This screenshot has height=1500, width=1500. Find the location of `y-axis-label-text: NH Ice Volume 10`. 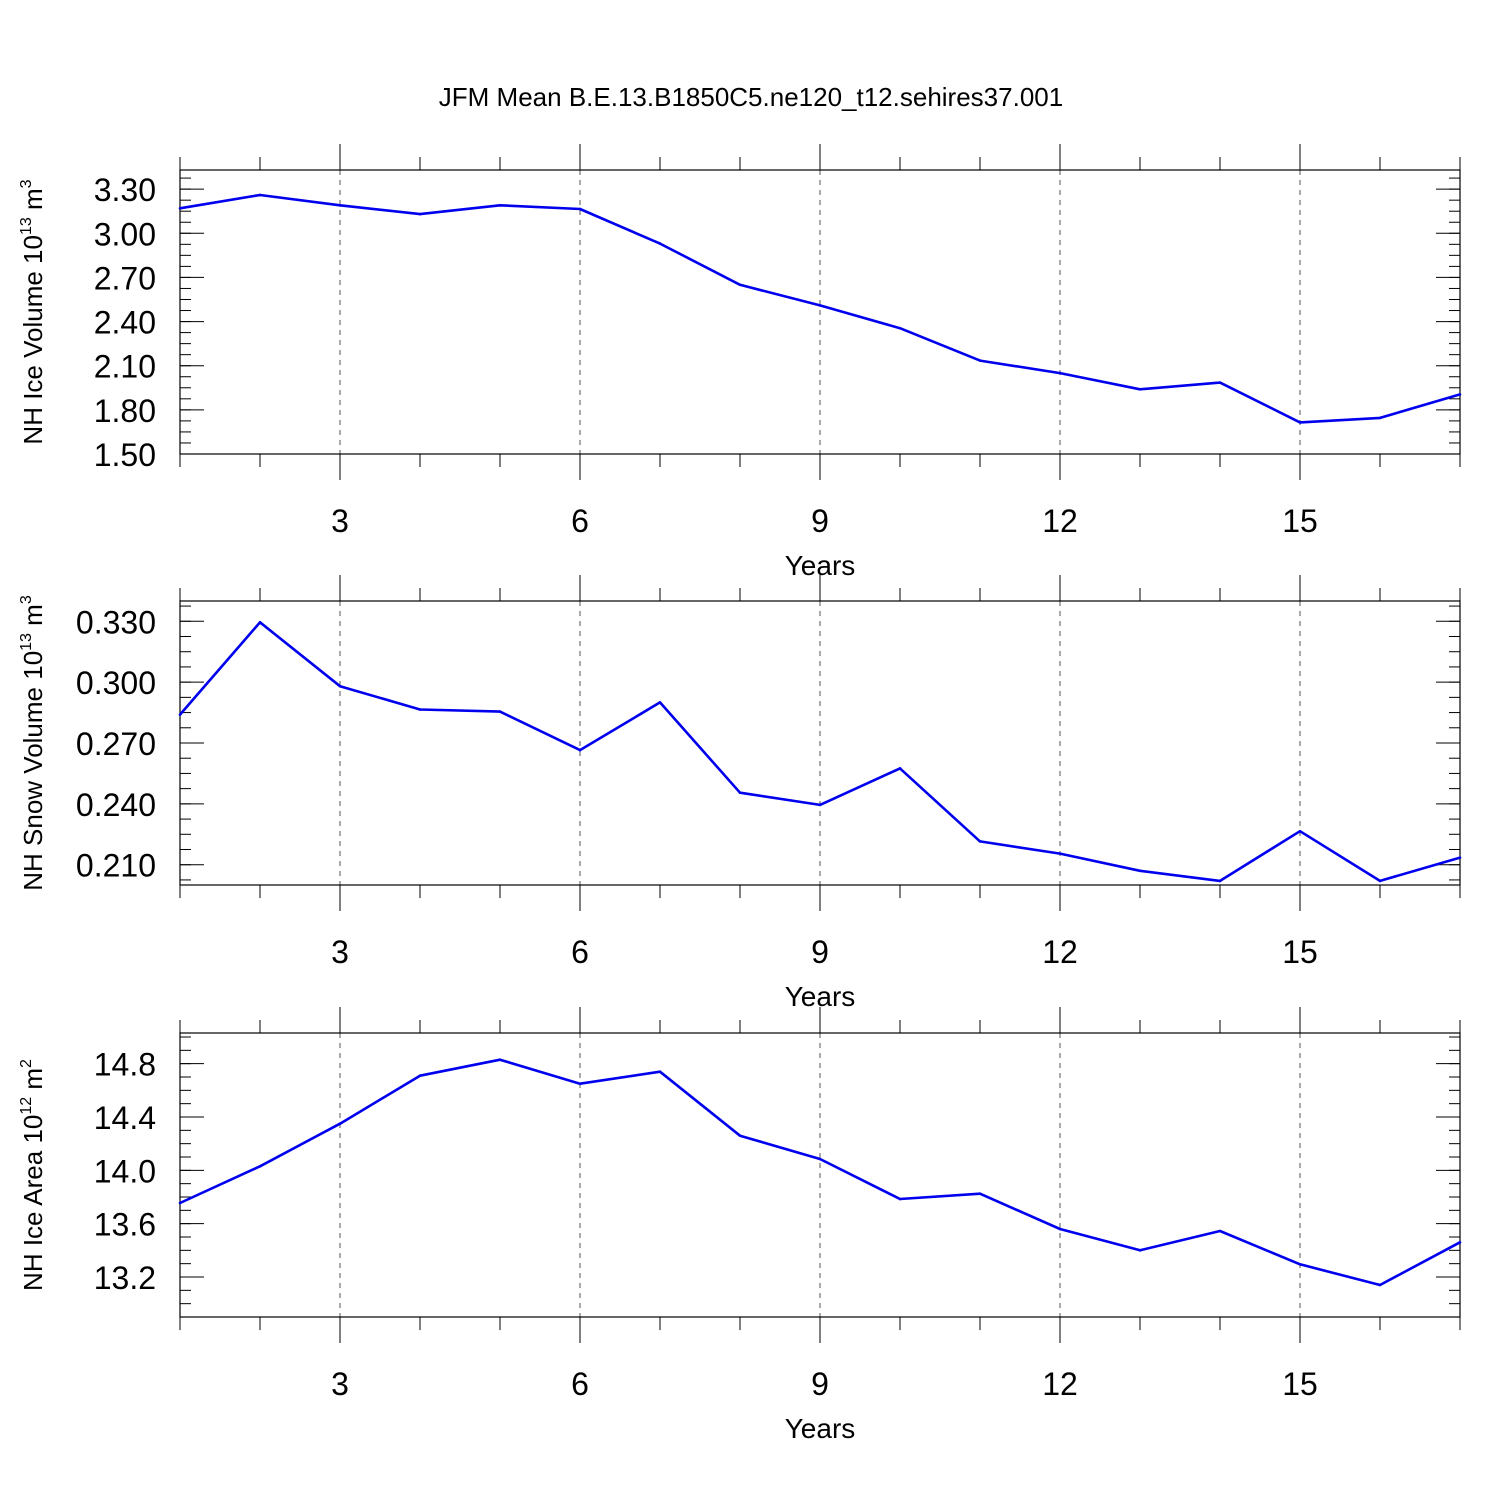

y-axis-label-text: NH Ice Volume 10 is located at coordinates (33, 340).